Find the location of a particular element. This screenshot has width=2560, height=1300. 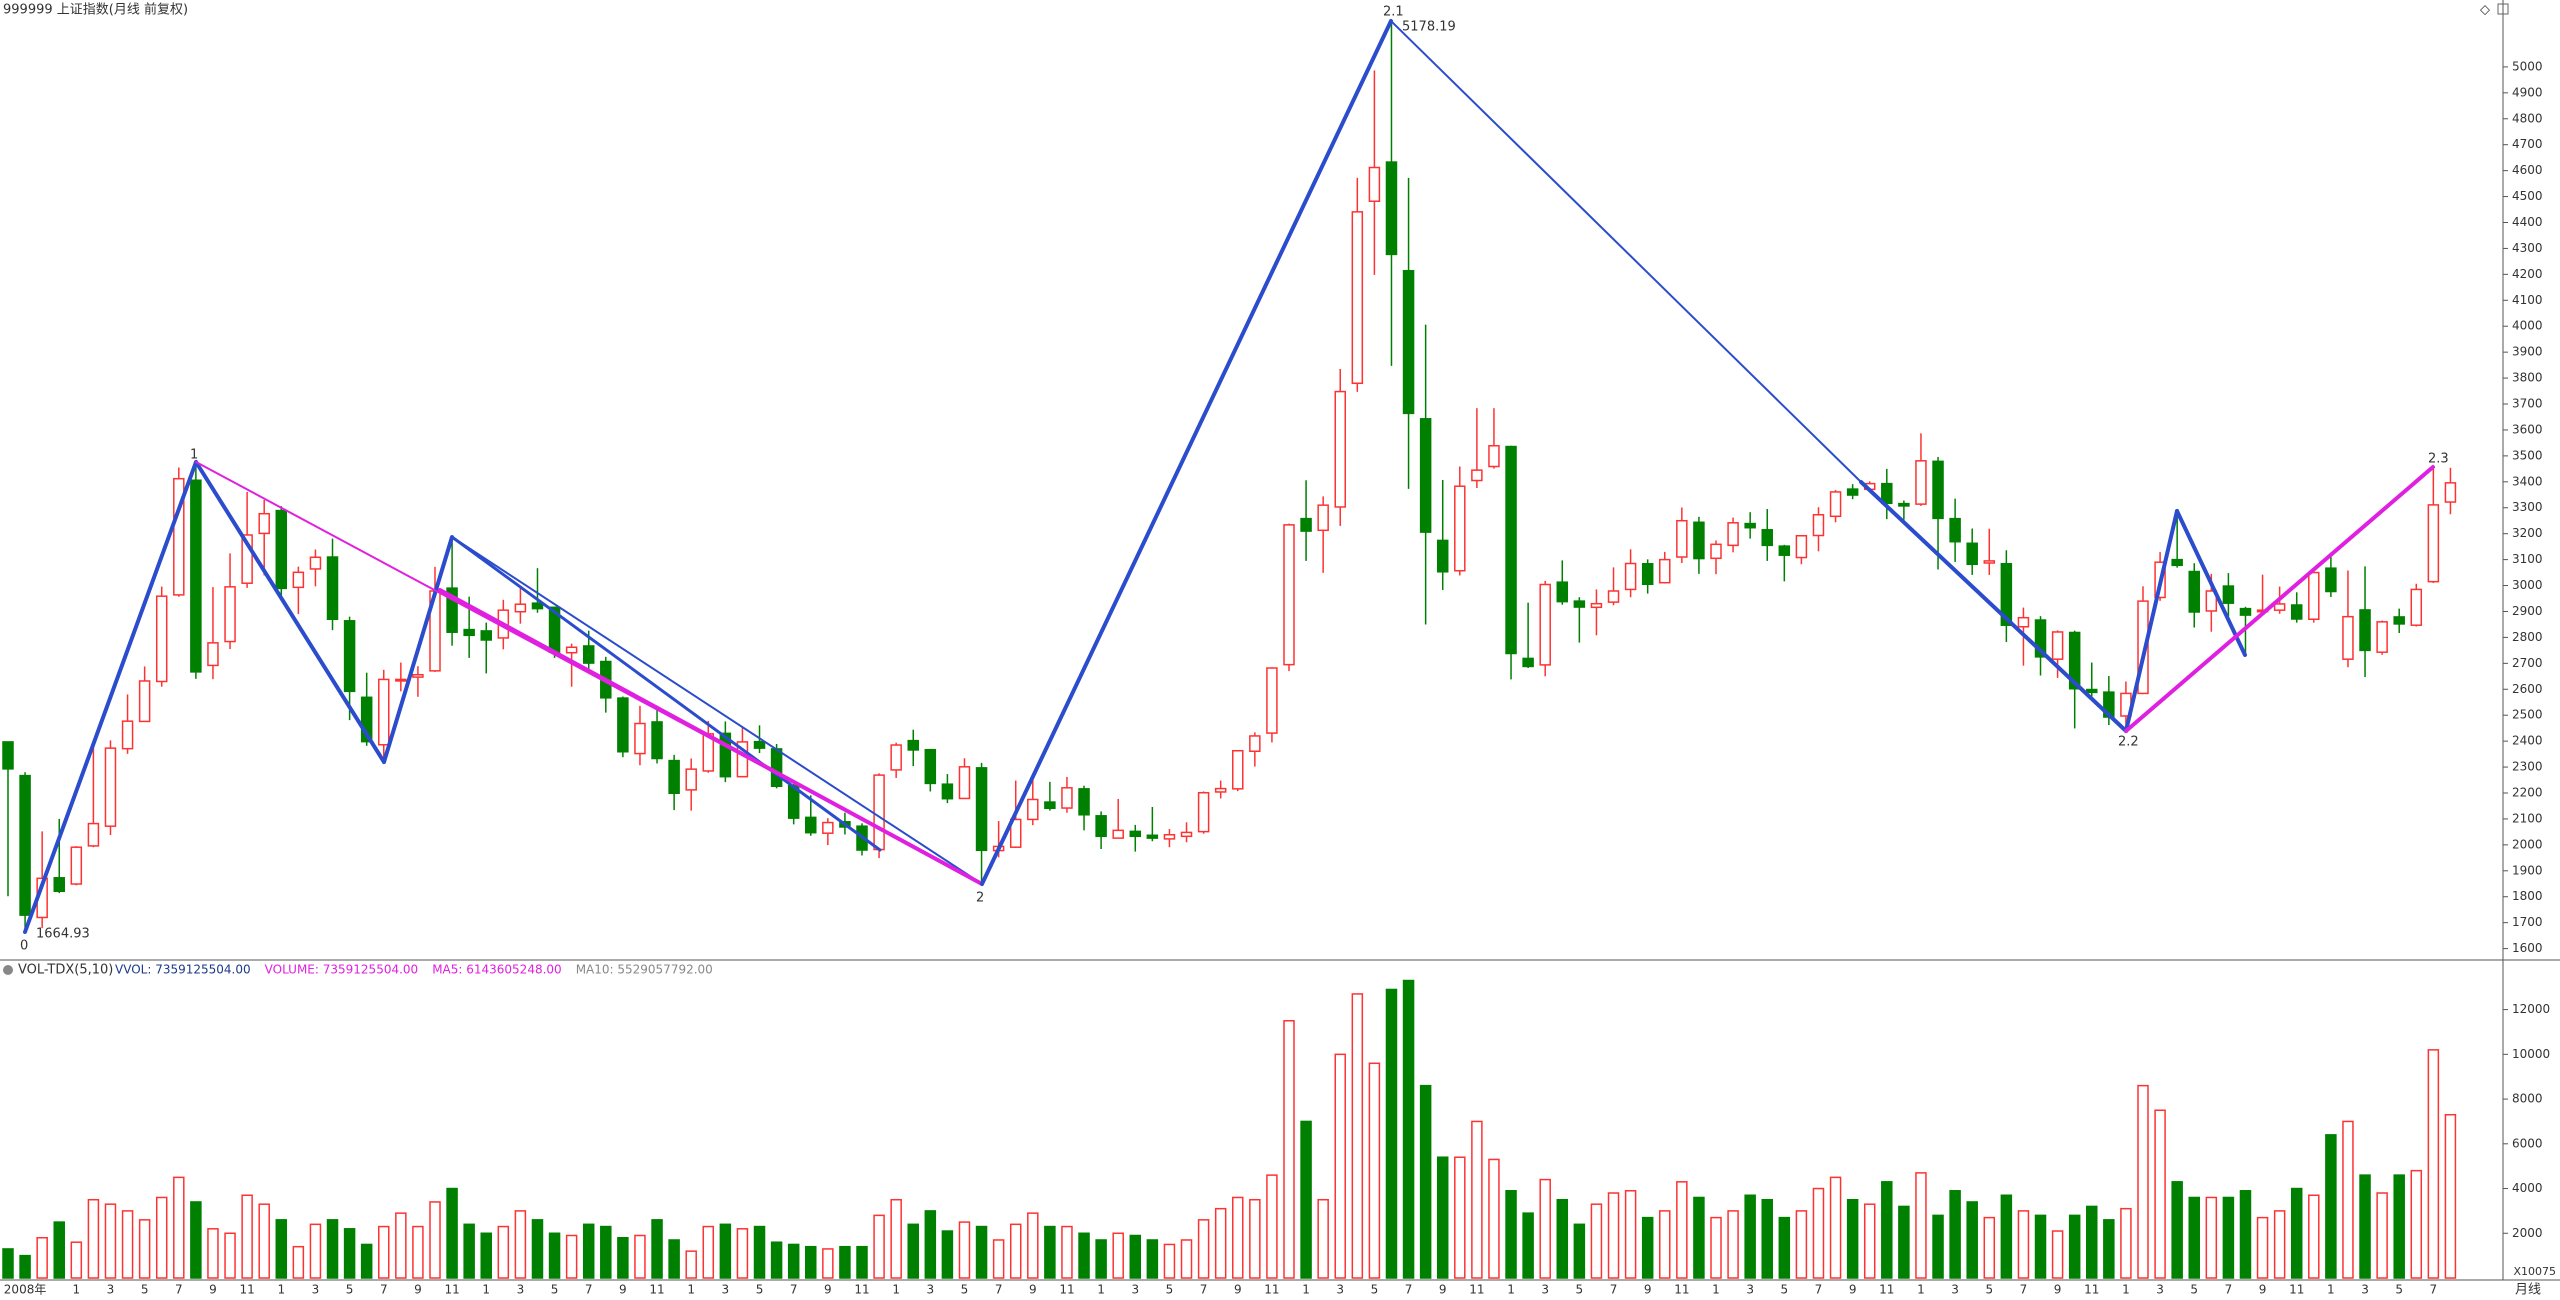

y-tick-label: 4900 is located at coordinates (2527, 92).